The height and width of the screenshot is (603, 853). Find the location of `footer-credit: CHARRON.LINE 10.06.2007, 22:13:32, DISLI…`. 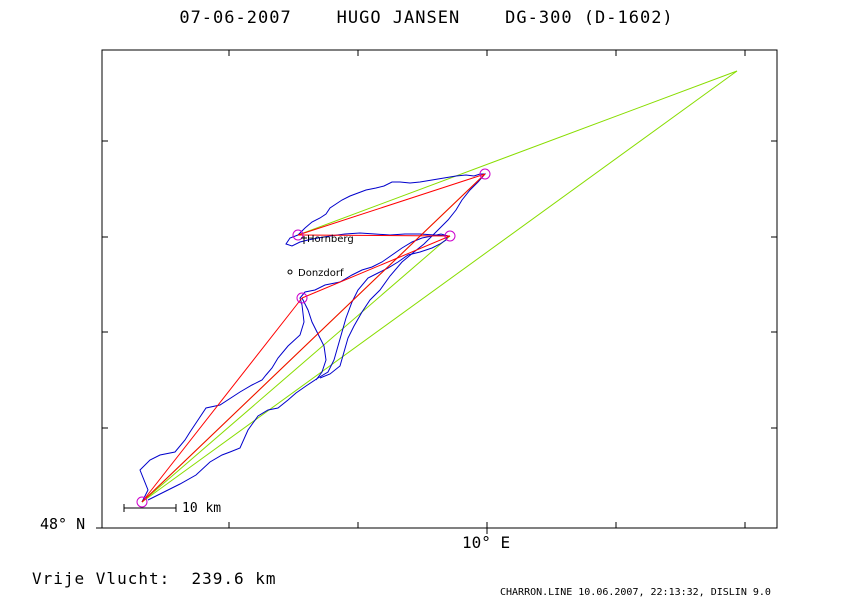

footer-credit: CHARRON.LINE 10.06.2007, 22:13:32, DISLI… is located at coordinates (635, 592).